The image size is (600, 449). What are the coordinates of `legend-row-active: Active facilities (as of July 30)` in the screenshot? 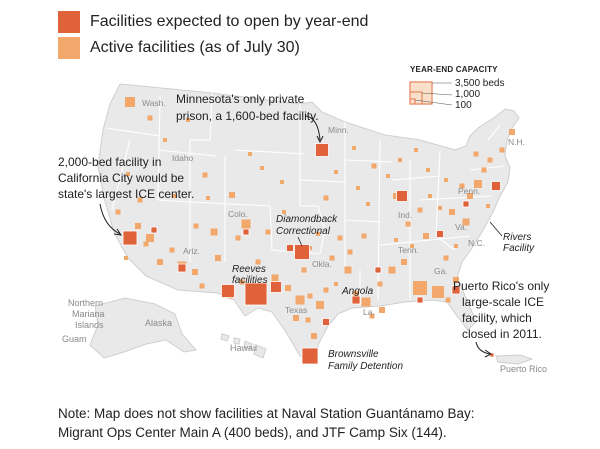 It's located at (213, 48).